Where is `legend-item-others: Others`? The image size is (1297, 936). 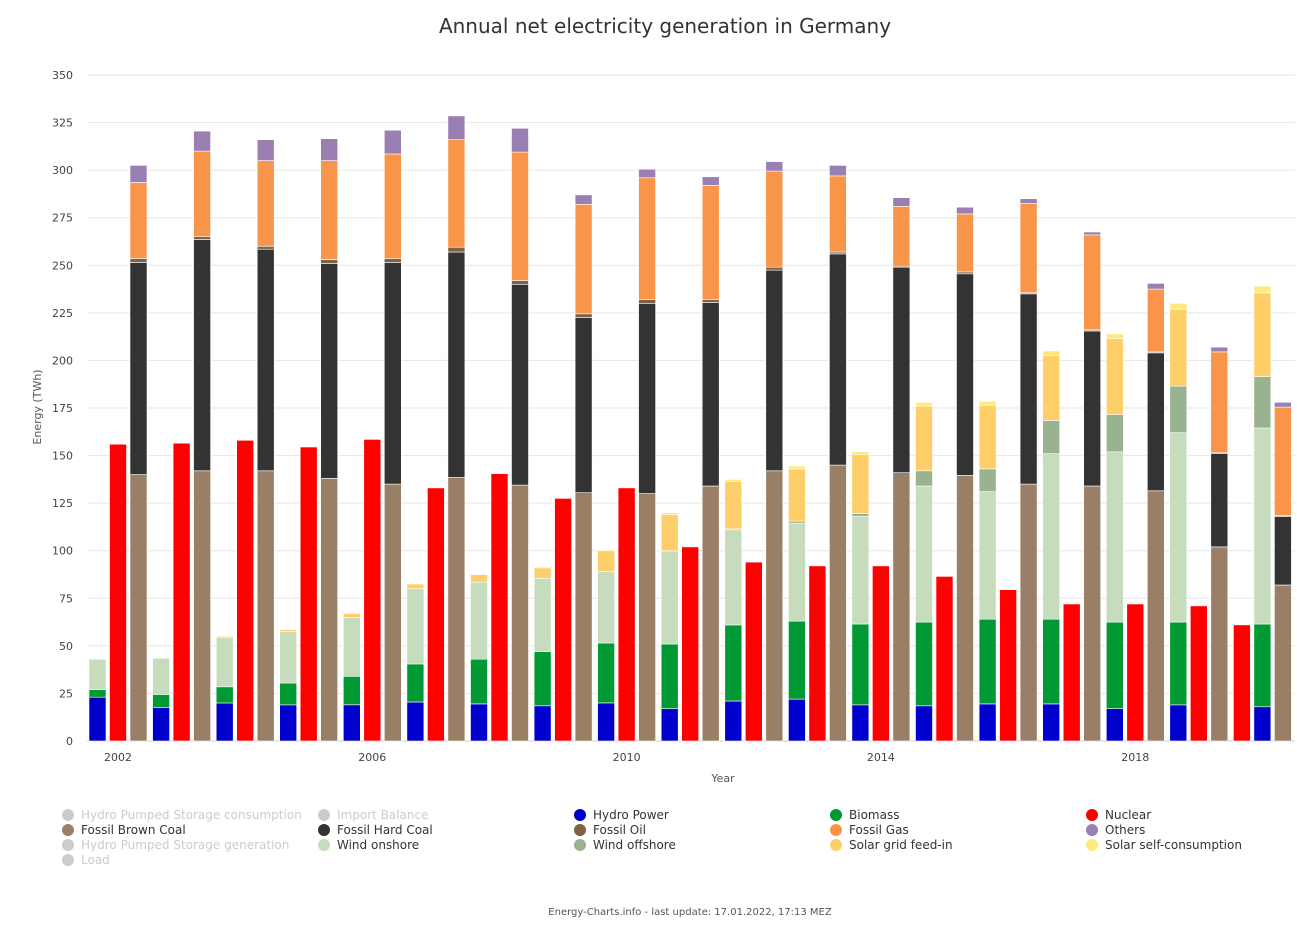 legend-item-others: Others is located at coordinates (1115, 830).